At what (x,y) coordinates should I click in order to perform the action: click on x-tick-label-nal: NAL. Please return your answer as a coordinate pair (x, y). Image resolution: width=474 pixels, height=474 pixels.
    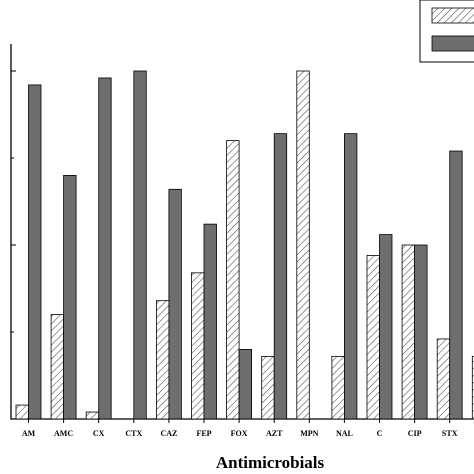
    Looking at the image, I should click on (344, 433).